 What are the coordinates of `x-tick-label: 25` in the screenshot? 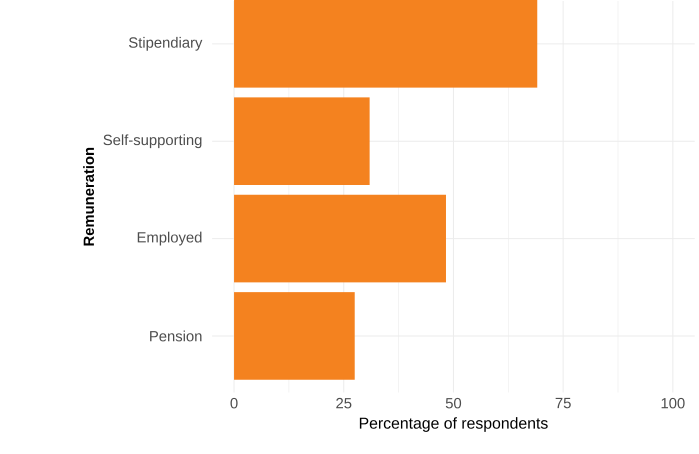 It's located at (344, 403).